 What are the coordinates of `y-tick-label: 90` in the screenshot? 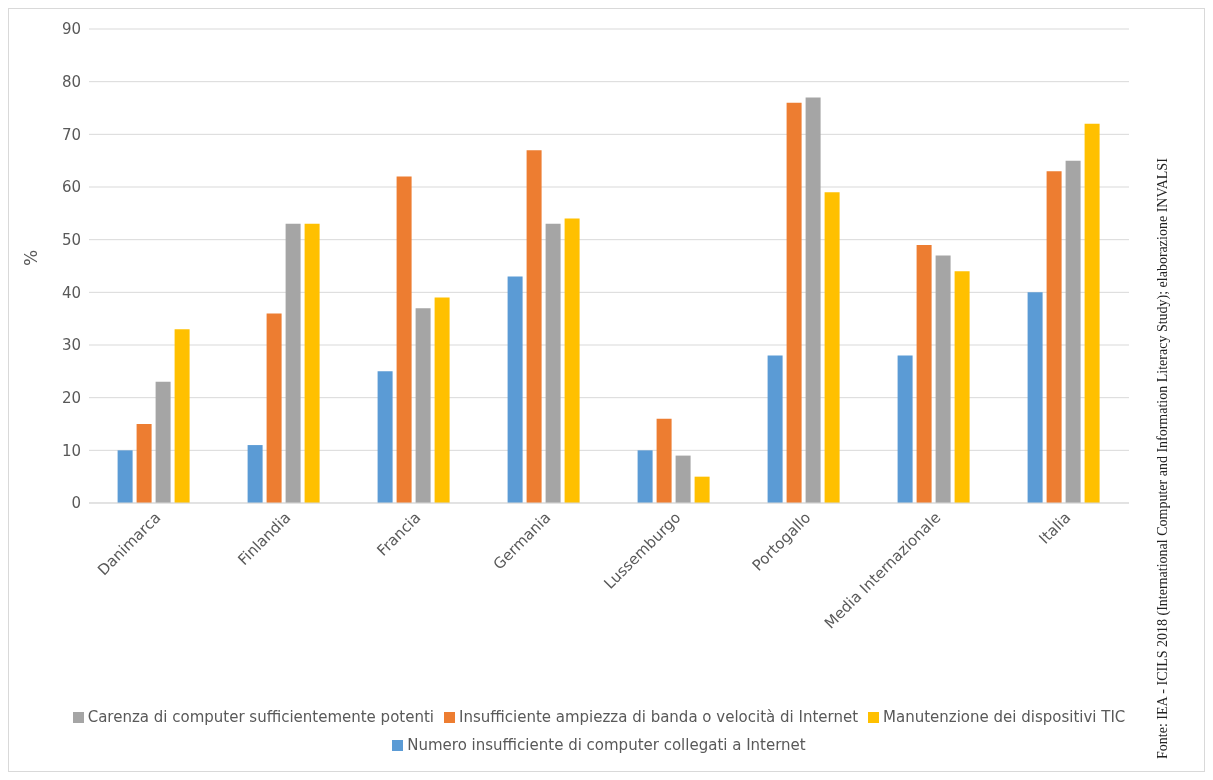 It's located at (71, 29).